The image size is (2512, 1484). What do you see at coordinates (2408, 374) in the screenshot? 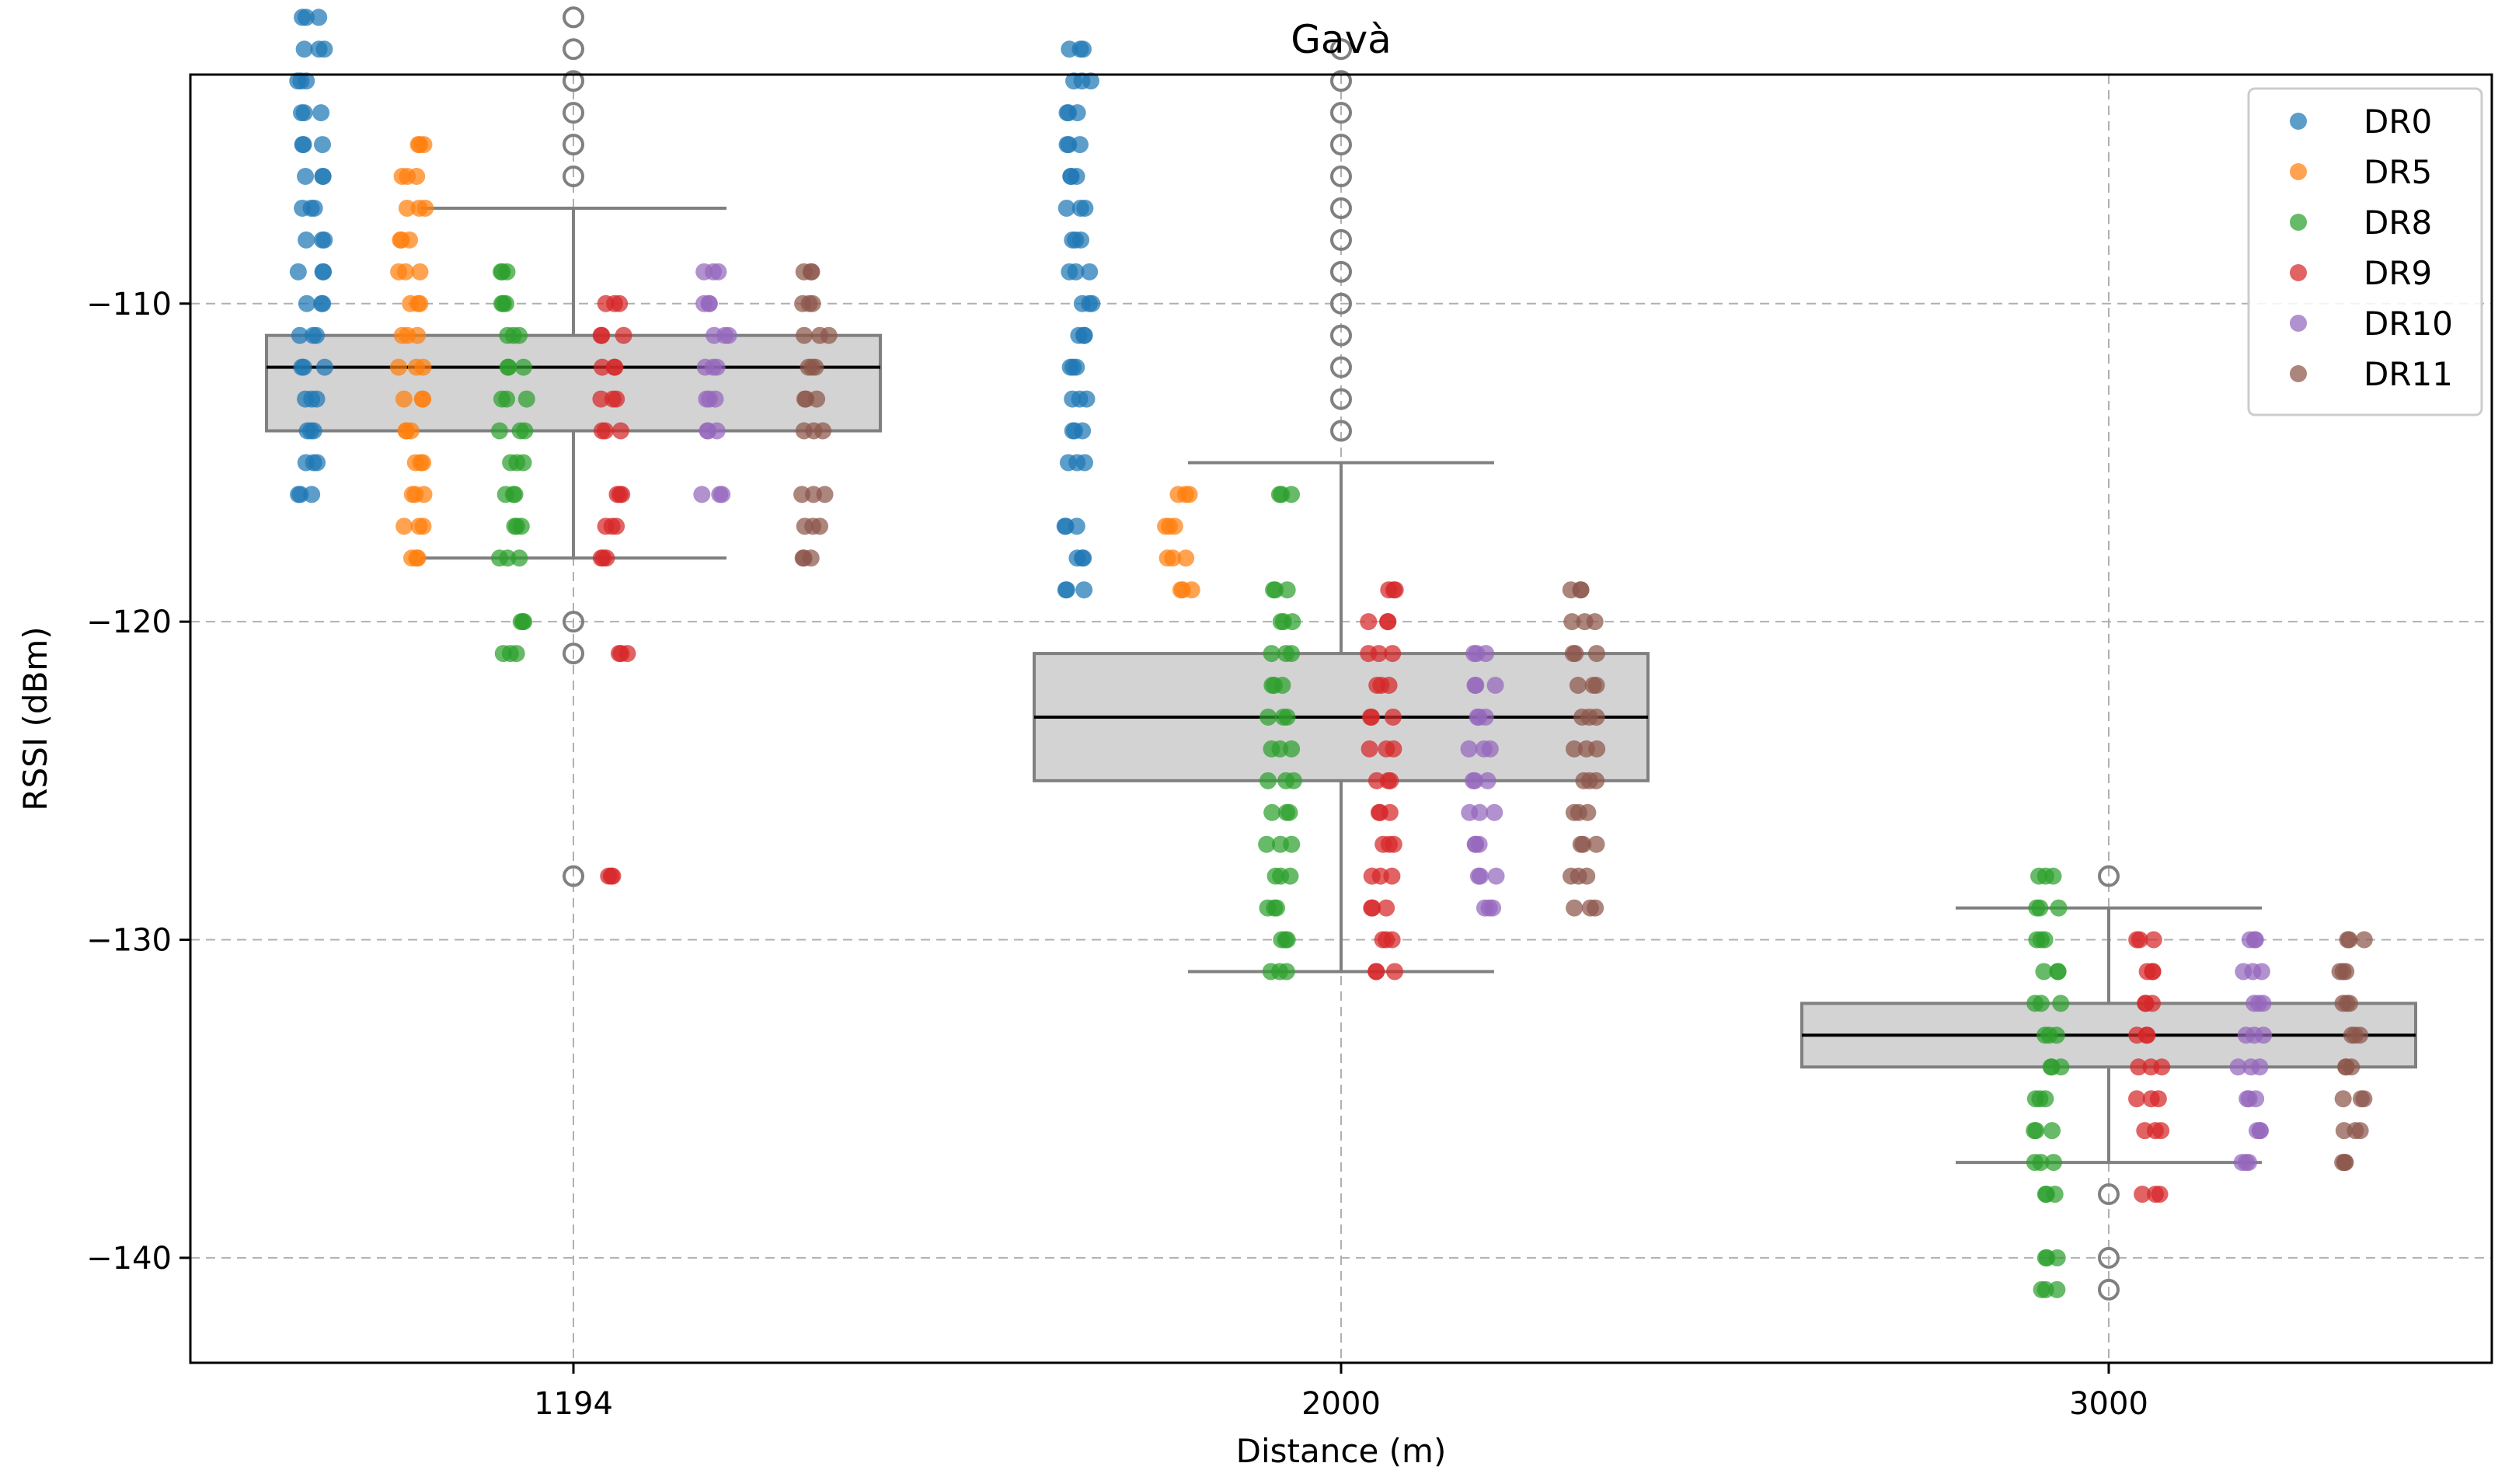
I see `legend-label-dr11: DR11` at bounding box center [2408, 374].